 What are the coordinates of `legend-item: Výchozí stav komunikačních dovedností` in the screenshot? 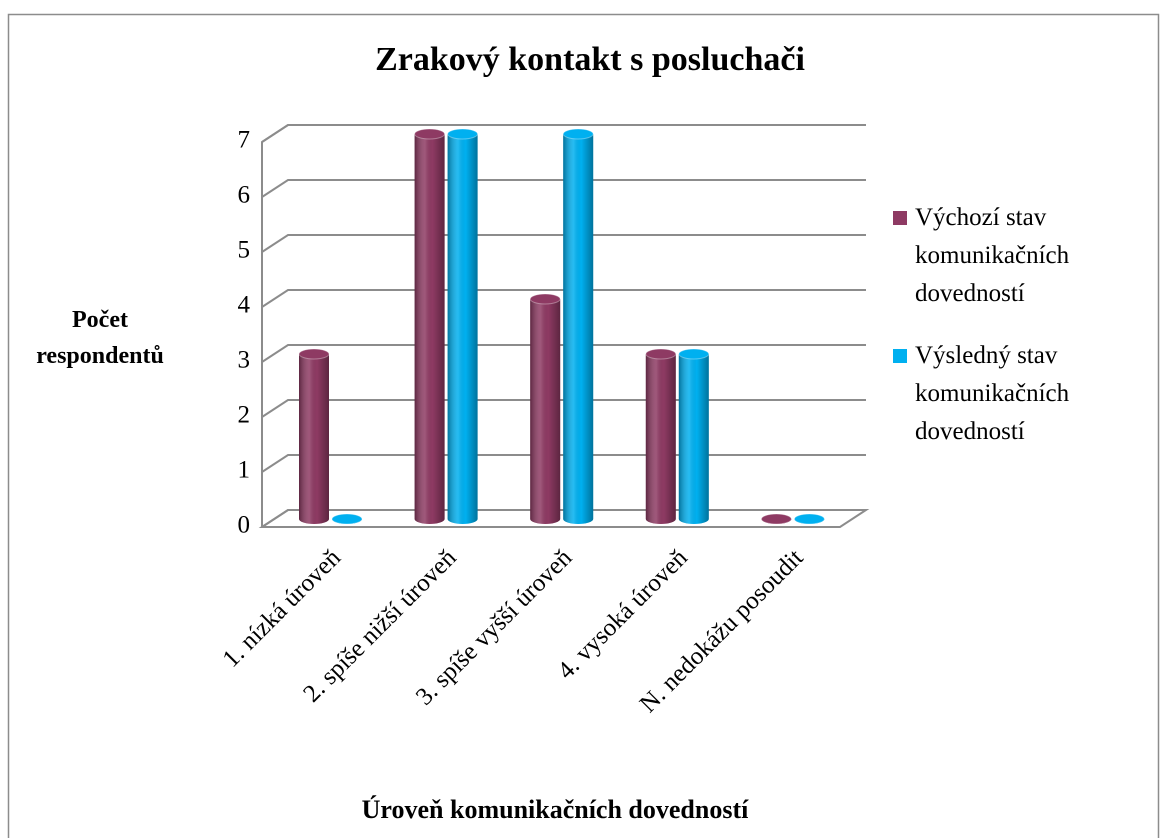 It's located at (1013, 256).